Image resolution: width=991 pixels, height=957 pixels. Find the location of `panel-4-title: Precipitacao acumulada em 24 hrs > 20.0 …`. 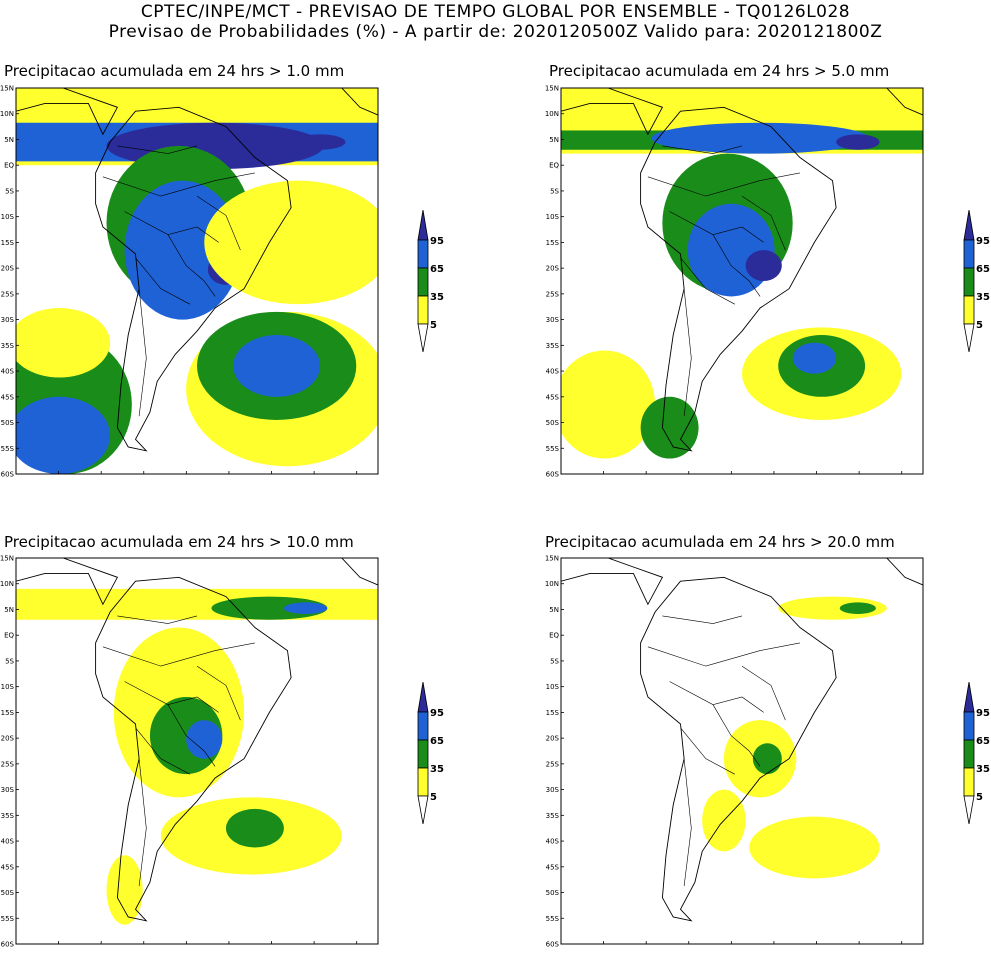

panel-4-title: Precipitacao acumulada em 24 hrs > 20.0 … is located at coordinates (720, 542).